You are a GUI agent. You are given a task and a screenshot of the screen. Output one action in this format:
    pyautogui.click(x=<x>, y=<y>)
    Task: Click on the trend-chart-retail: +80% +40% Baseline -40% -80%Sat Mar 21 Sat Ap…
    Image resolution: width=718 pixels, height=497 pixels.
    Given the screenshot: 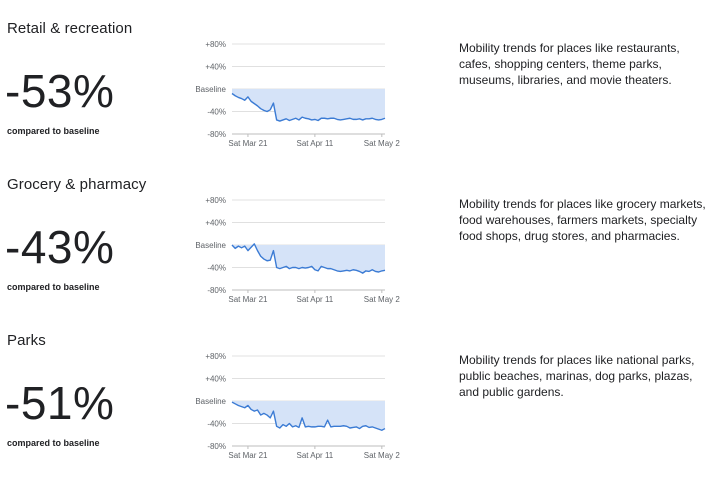 What is the action you would take?
    pyautogui.click(x=297, y=94)
    